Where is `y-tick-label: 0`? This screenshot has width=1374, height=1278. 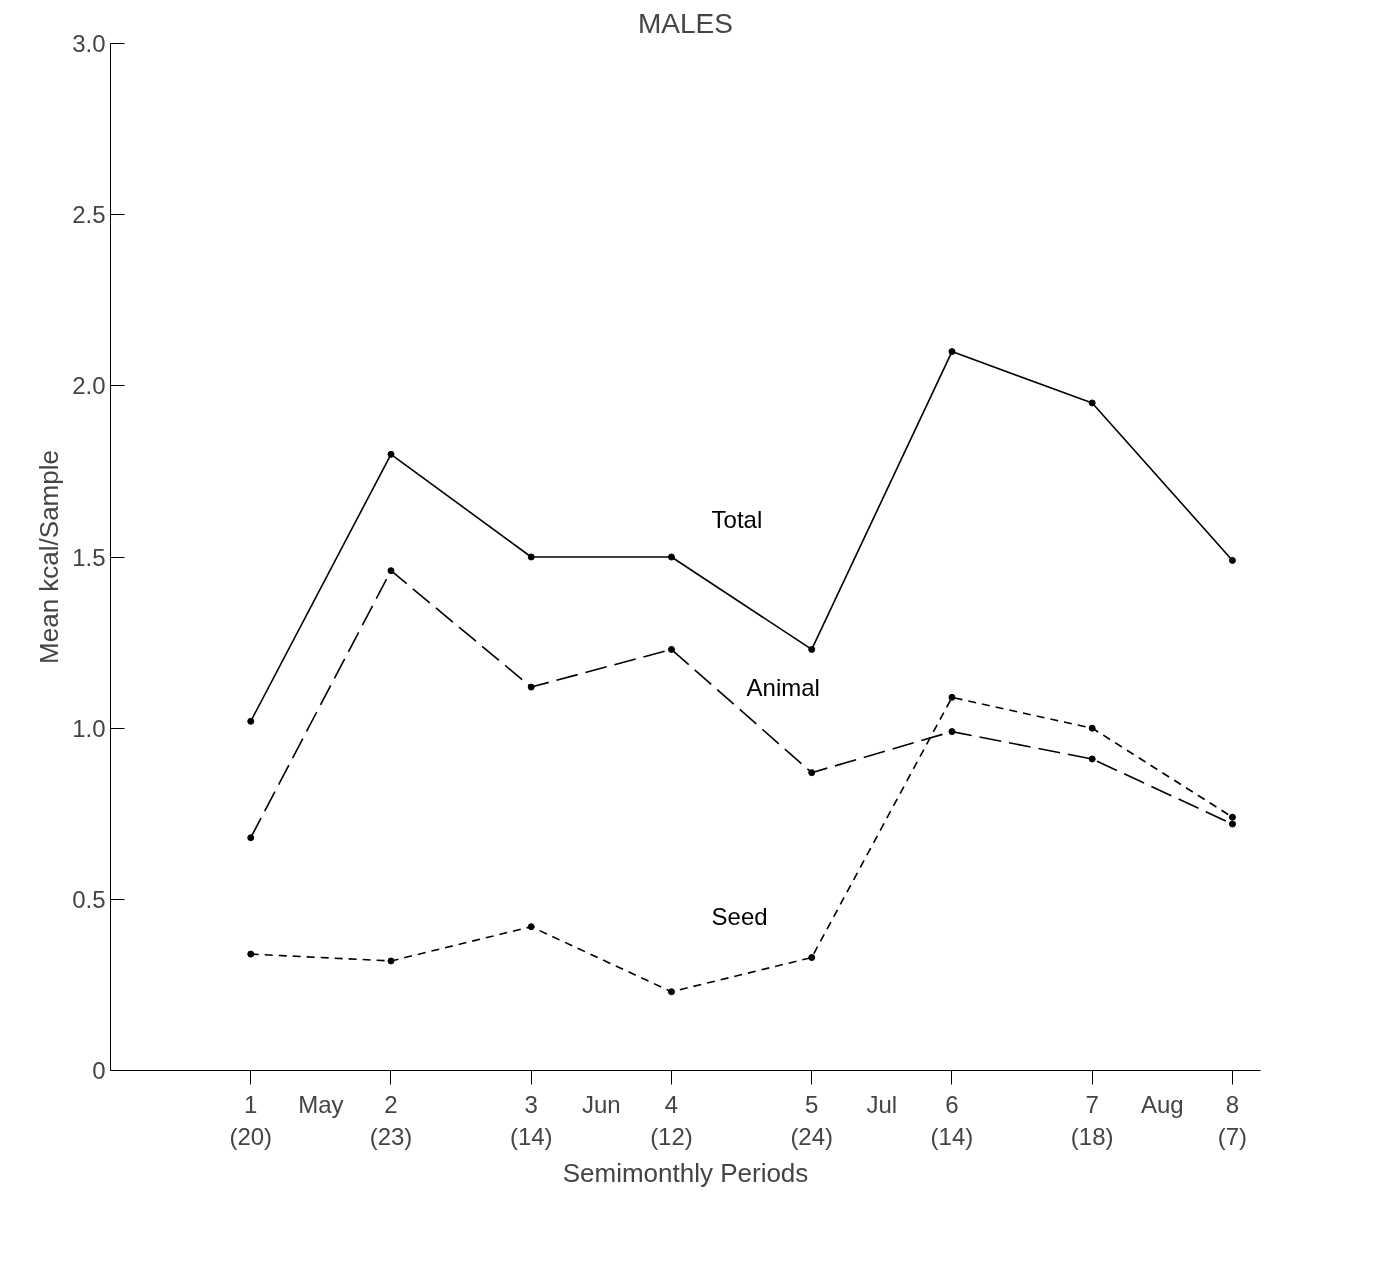 y-tick-label: 0 is located at coordinates (99, 1070).